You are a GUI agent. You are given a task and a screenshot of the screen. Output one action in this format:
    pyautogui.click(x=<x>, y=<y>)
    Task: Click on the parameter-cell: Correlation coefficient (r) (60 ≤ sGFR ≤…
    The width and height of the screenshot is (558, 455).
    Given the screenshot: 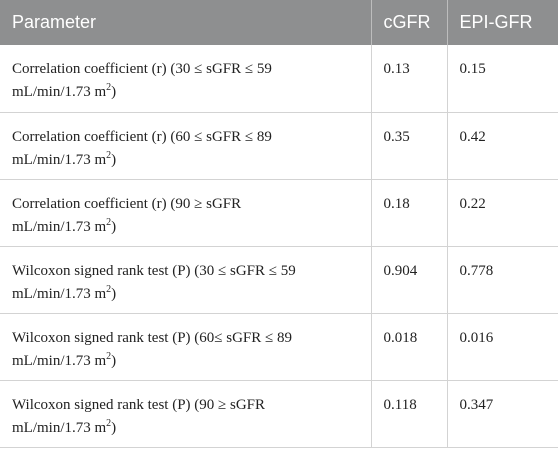 What is the action you would take?
    pyautogui.click(x=185, y=146)
    